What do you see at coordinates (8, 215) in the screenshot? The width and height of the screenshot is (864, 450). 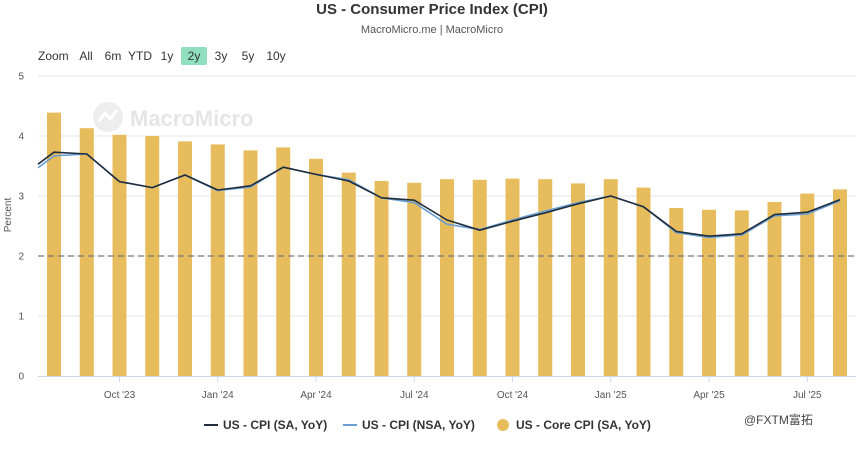 I see `y-axis-label: Percent` at bounding box center [8, 215].